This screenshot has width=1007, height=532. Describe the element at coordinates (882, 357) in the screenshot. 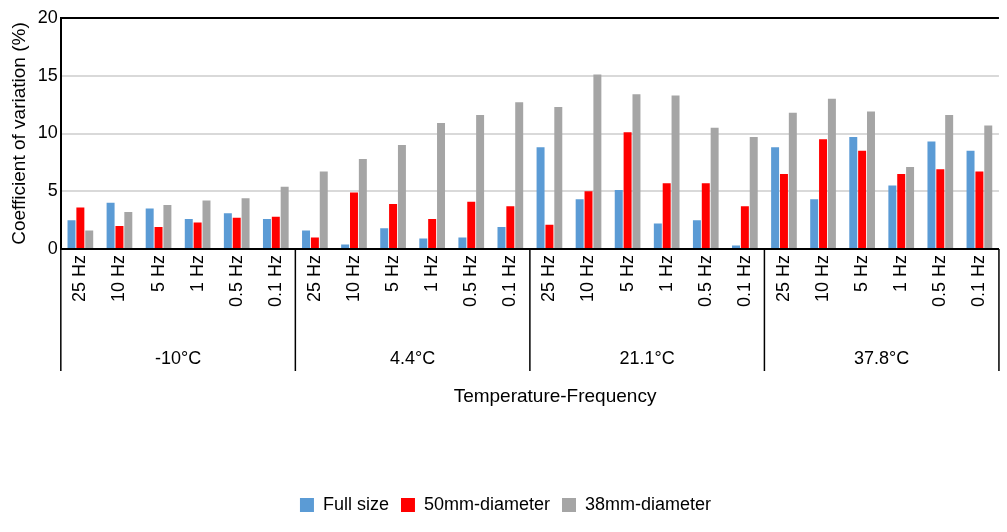

I see `text: 37.8°C` at that location.